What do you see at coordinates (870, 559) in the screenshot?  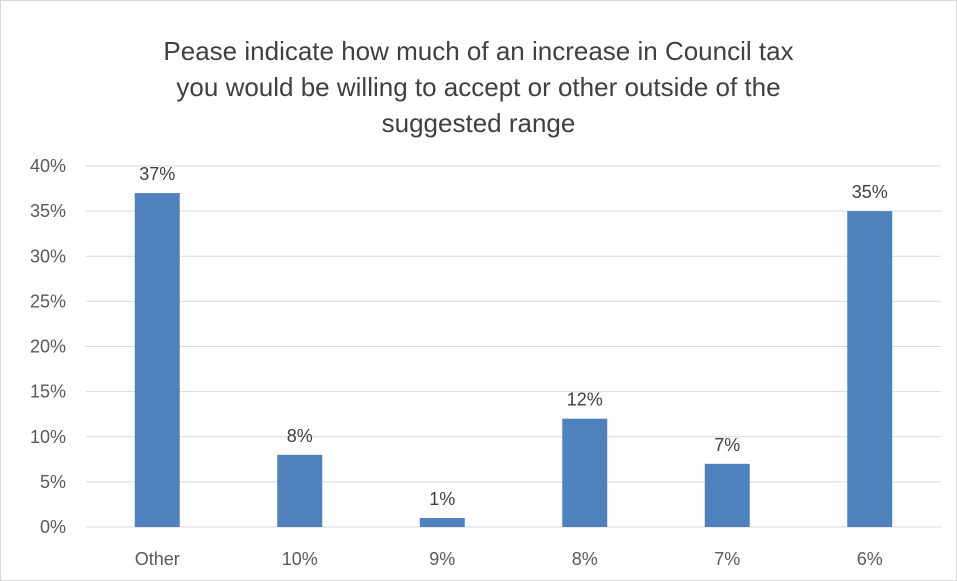 I see `x-tick-label: 6%` at bounding box center [870, 559].